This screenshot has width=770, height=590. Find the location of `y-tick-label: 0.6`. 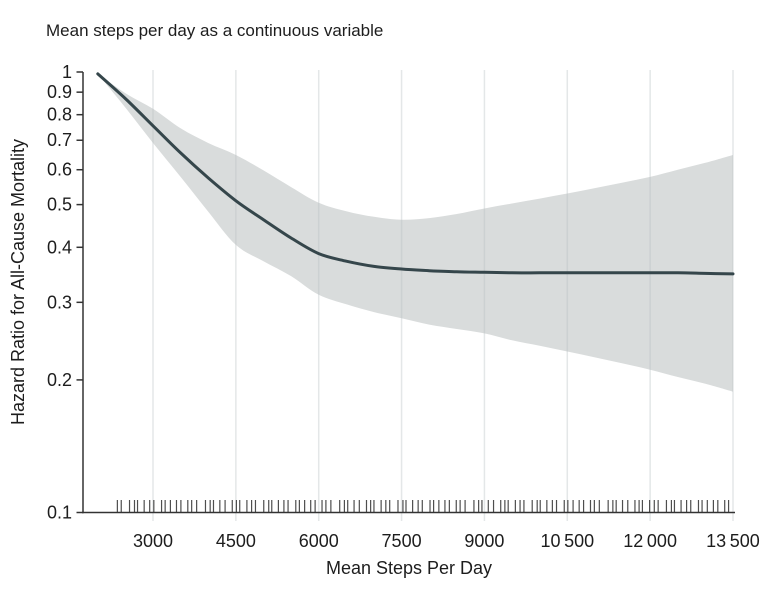

y-tick-label: 0.6 is located at coordinates (59, 170).